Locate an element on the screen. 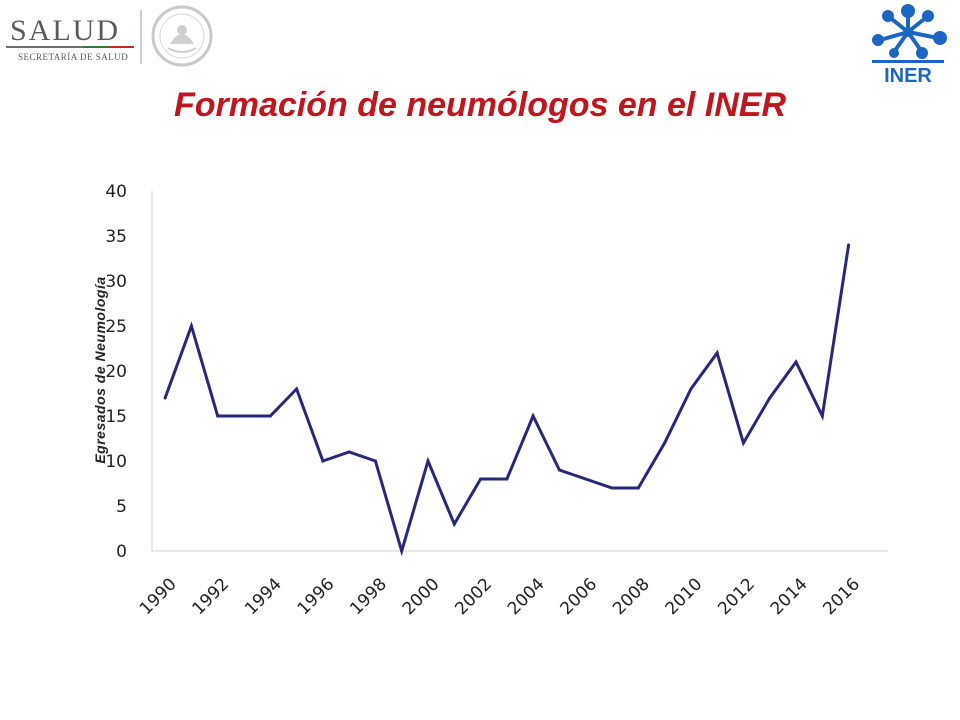  y-tick-label: 10 is located at coordinates (116, 462).